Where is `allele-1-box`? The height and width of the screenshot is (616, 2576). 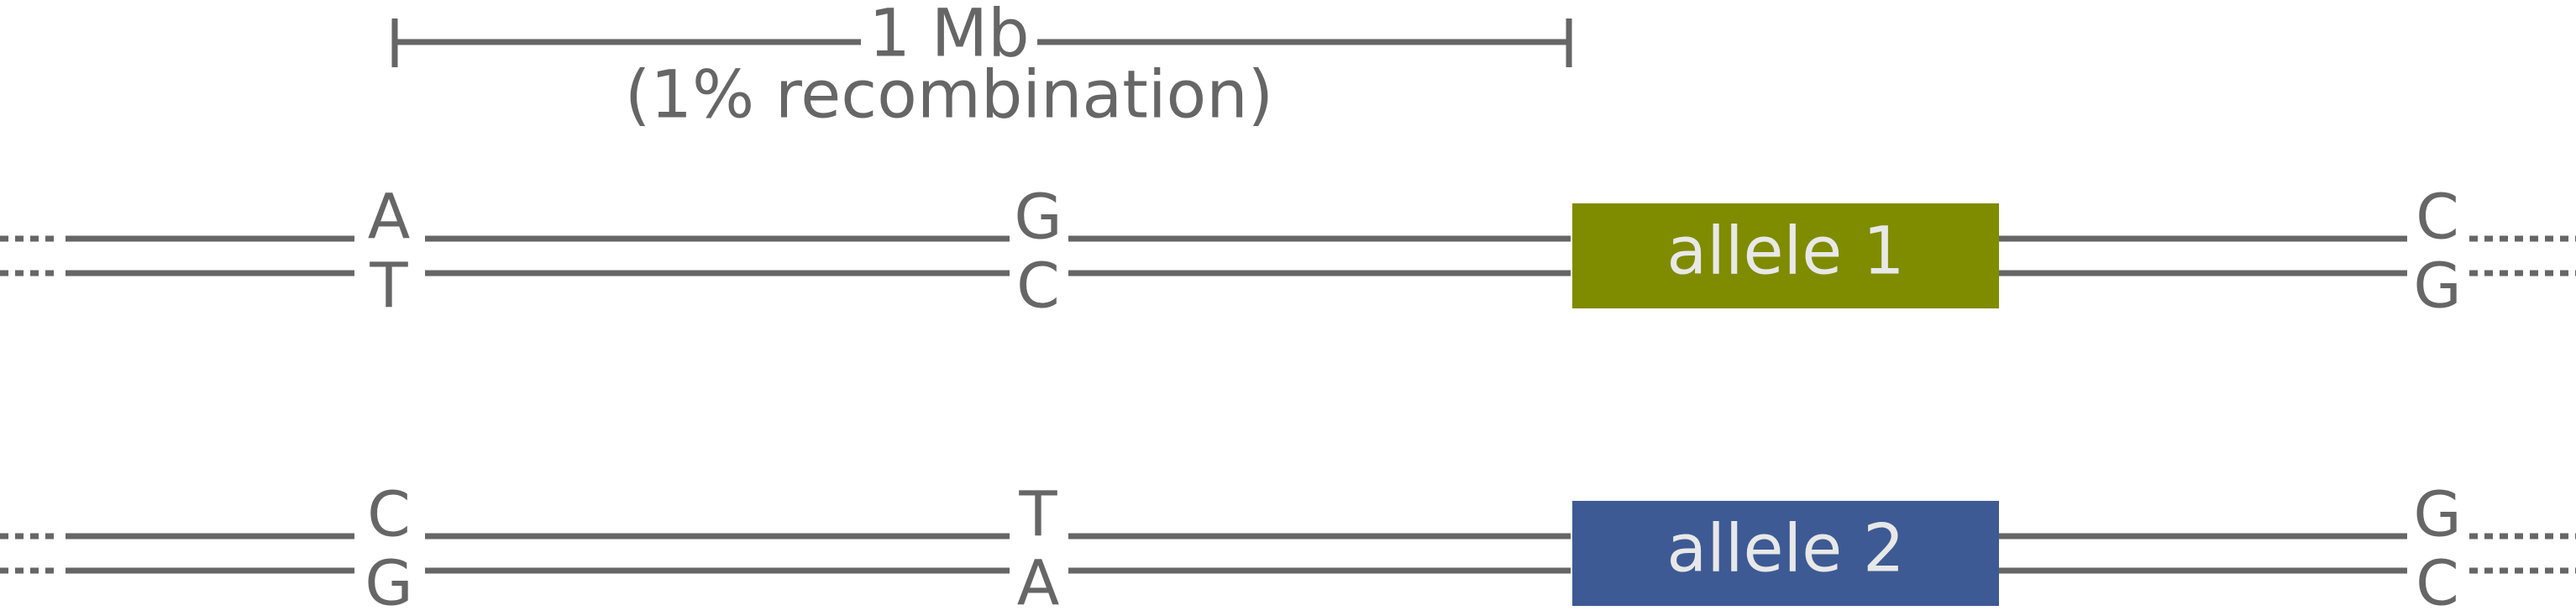 allele-1-box is located at coordinates (1785, 255).